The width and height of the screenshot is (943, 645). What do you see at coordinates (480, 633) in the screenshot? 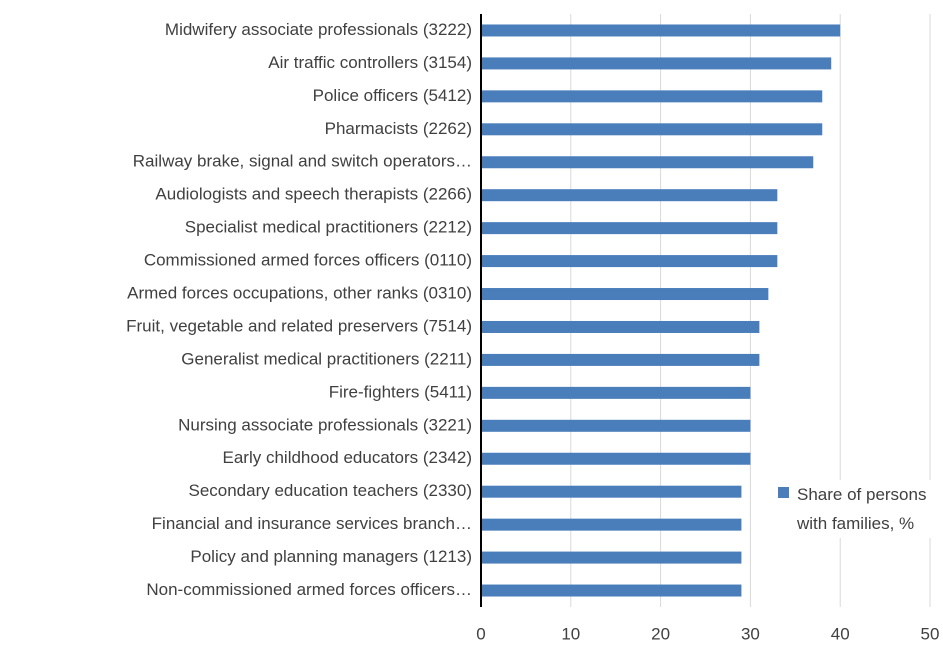
I see `x-tick-label: 0` at bounding box center [480, 633].